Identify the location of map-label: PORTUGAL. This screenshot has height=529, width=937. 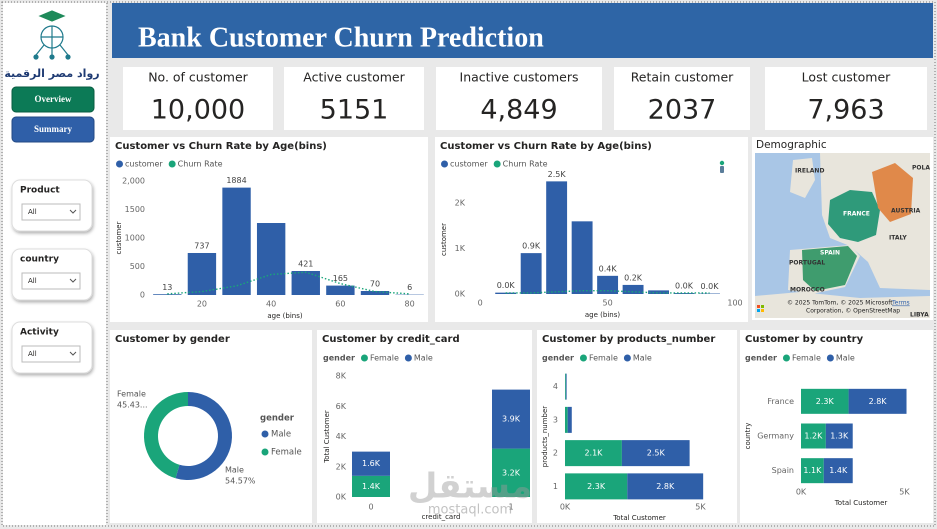
(807, 263).